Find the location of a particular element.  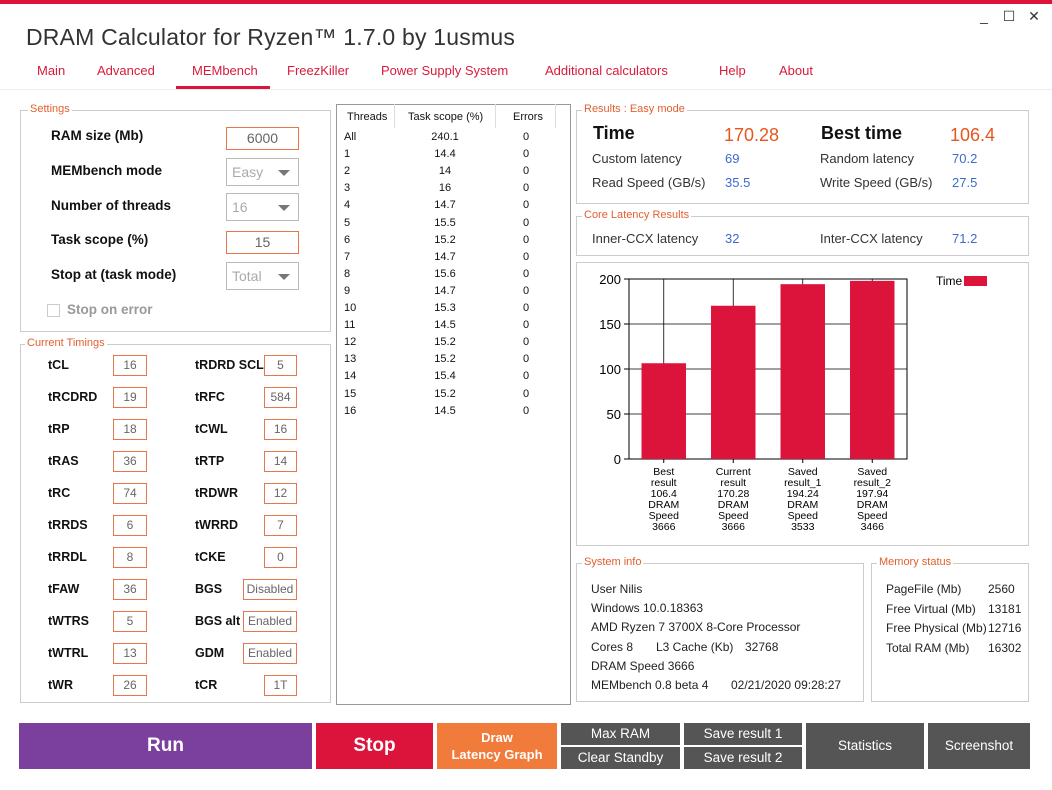

timing-value-trrdl: 8 is located at coordinates (130, 557).